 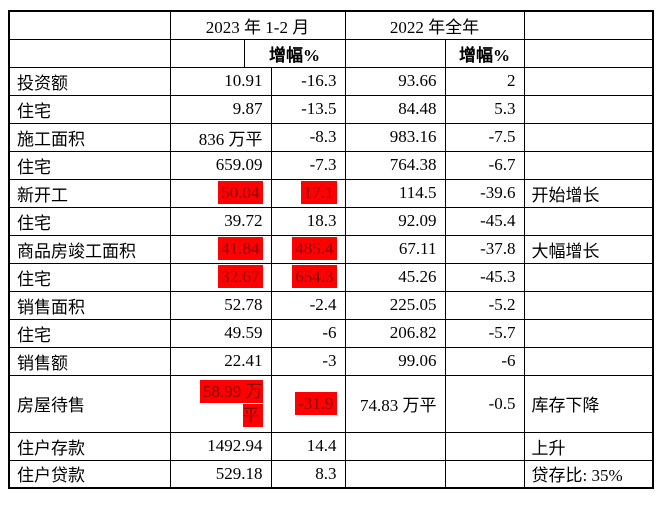 I want to click on highlighted-value: 50.04, so click(x=240, y=192).